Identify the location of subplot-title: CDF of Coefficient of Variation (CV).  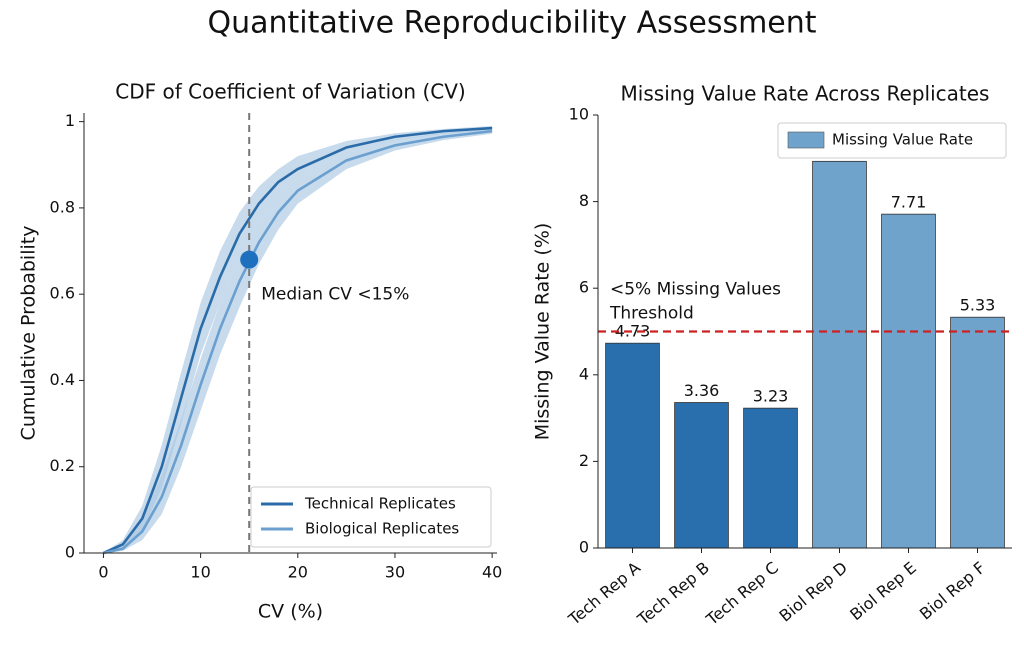
(290, 92).